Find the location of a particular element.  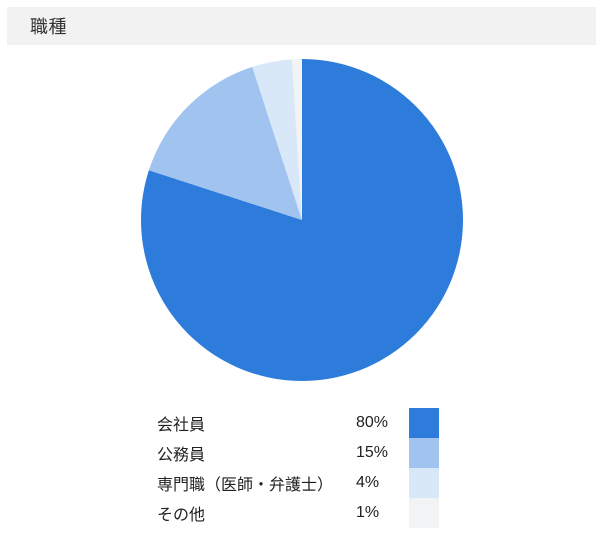

legend-value: 80% is located at coordinates (372, 422).